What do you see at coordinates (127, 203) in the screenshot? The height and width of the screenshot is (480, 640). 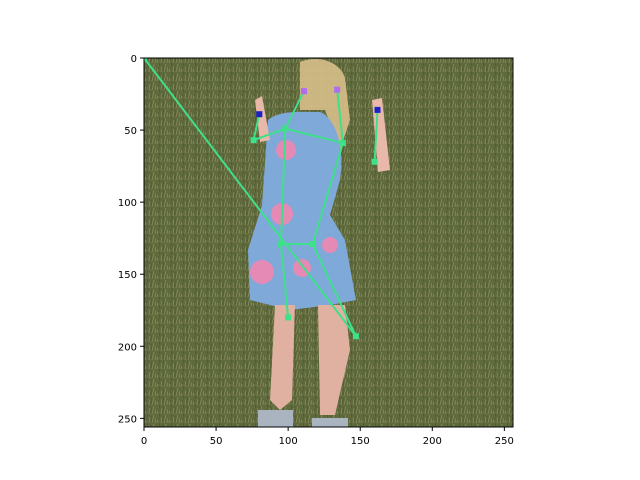 I see `y-tick-label: 100` at bounding box center [127, 203].